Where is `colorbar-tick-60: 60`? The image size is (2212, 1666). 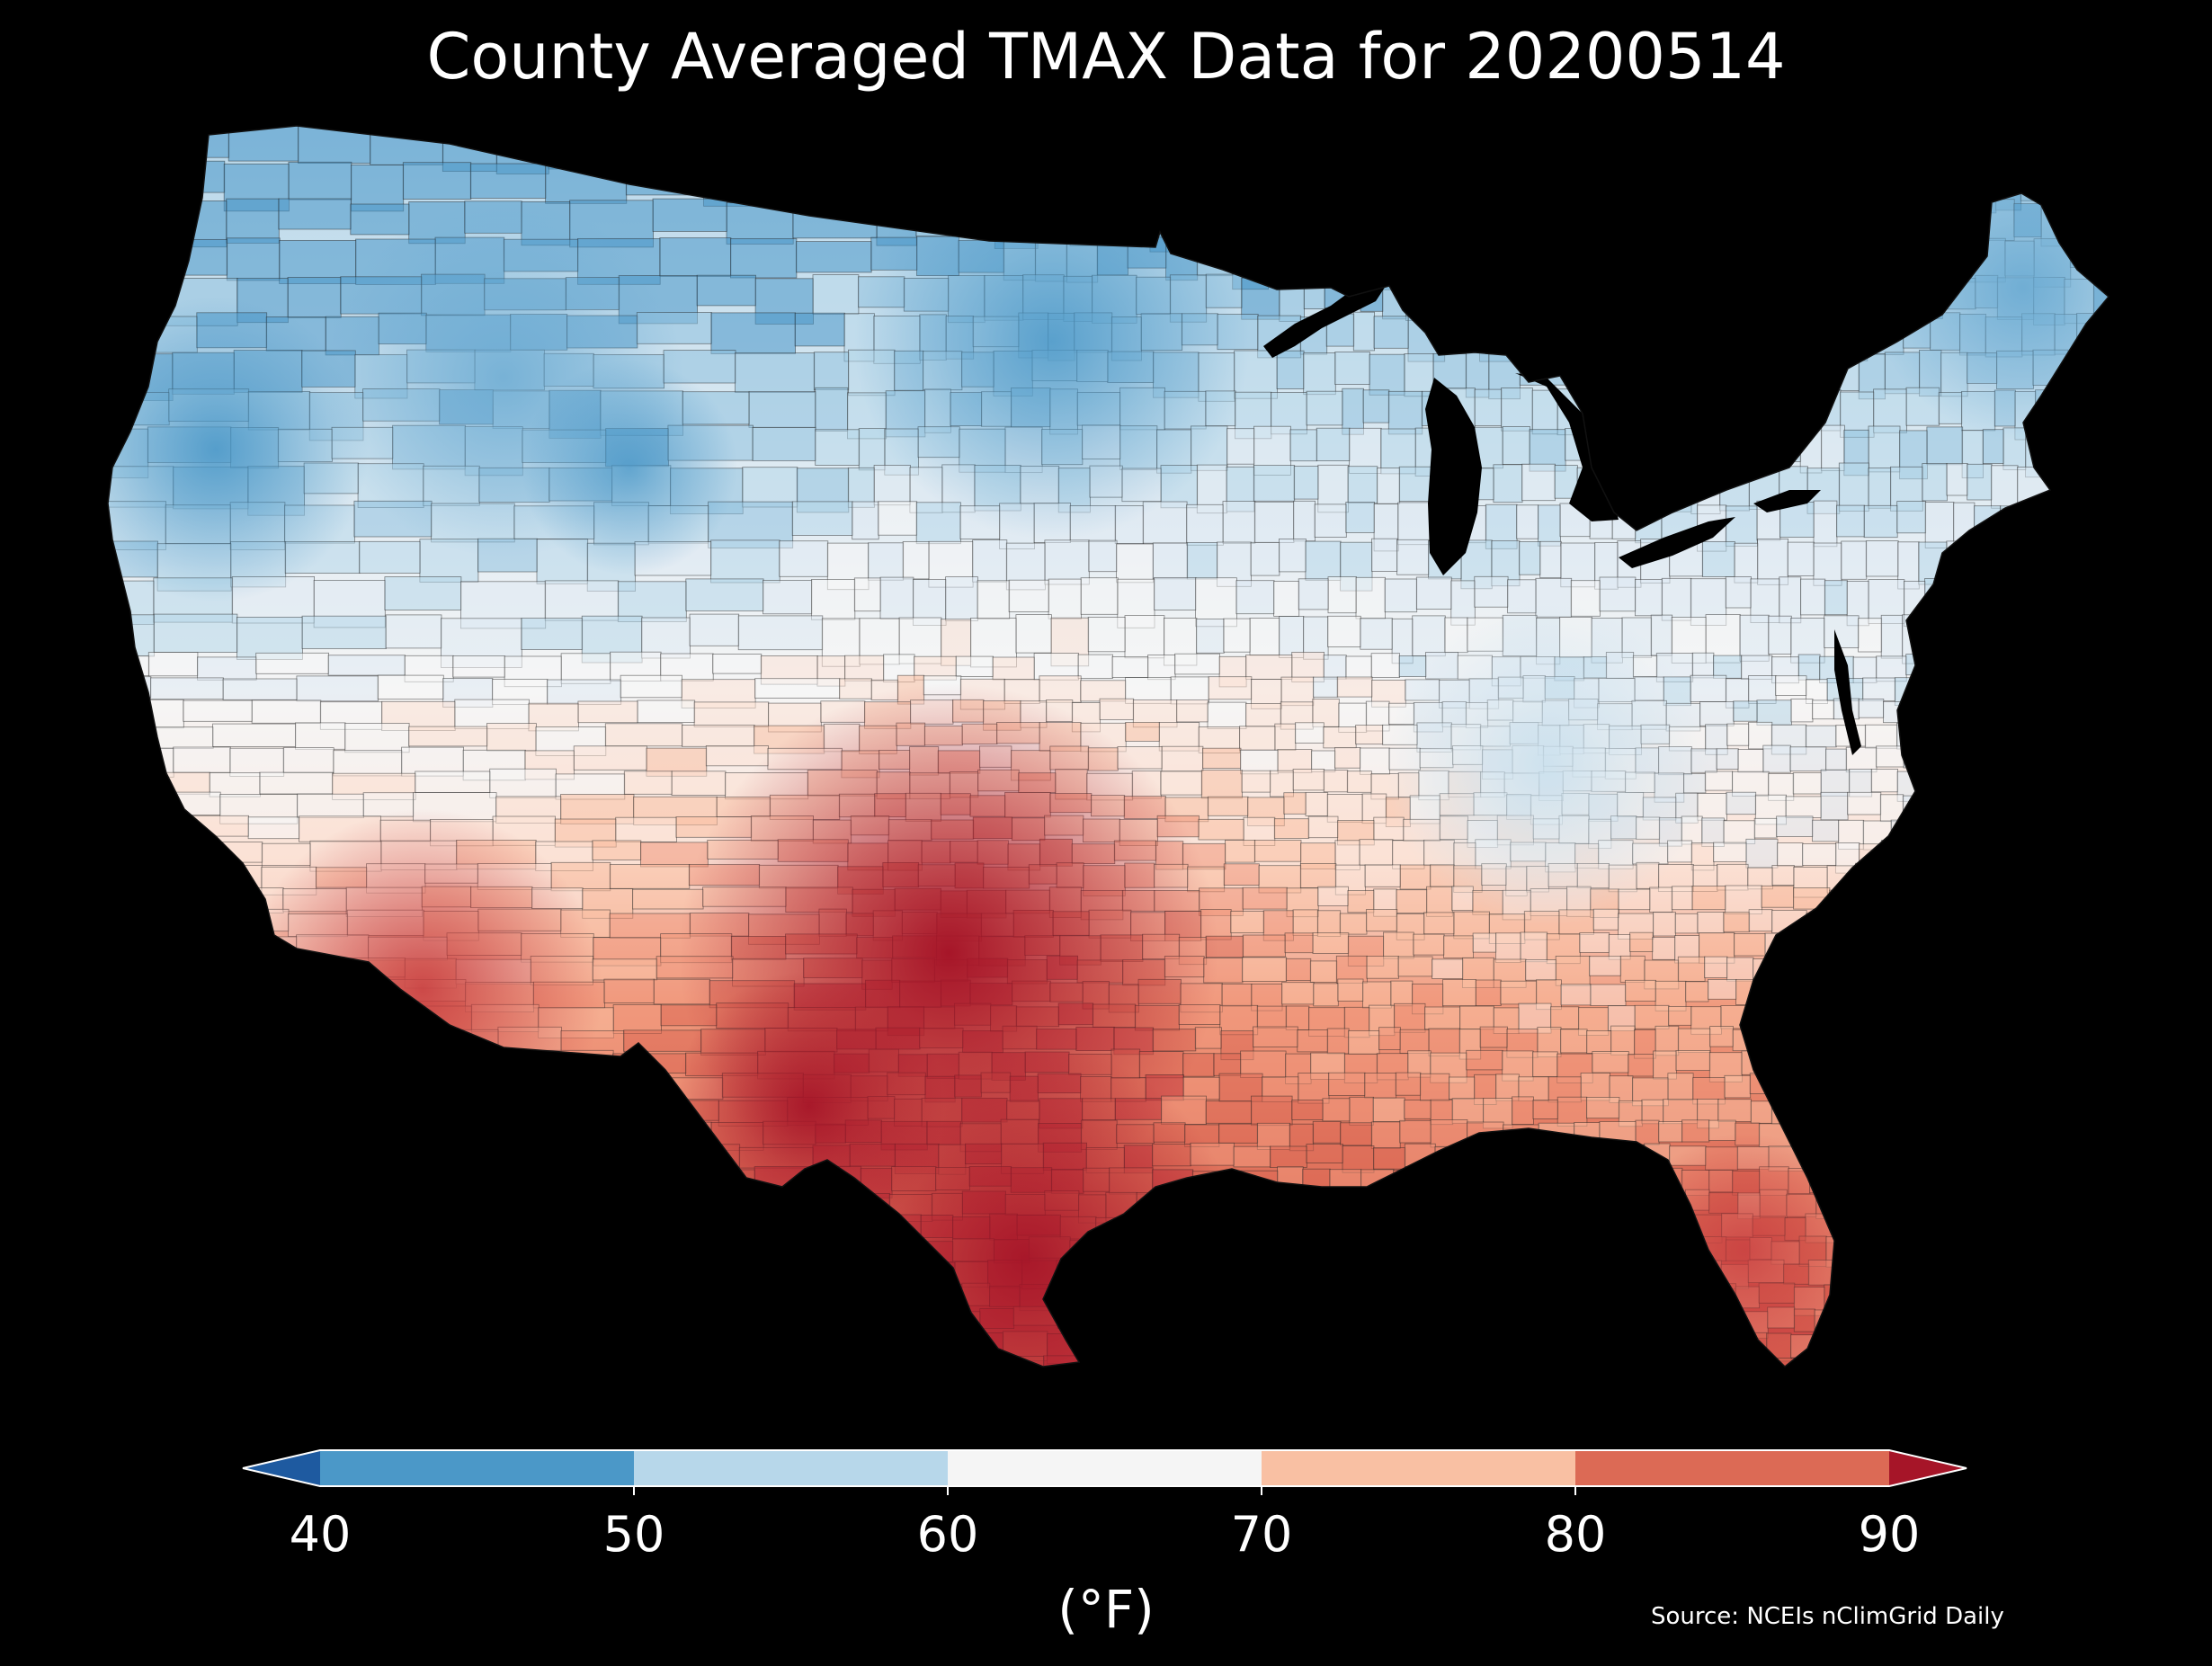
colorbar-tick-60: 60 is located at coordinates (947, 1535).